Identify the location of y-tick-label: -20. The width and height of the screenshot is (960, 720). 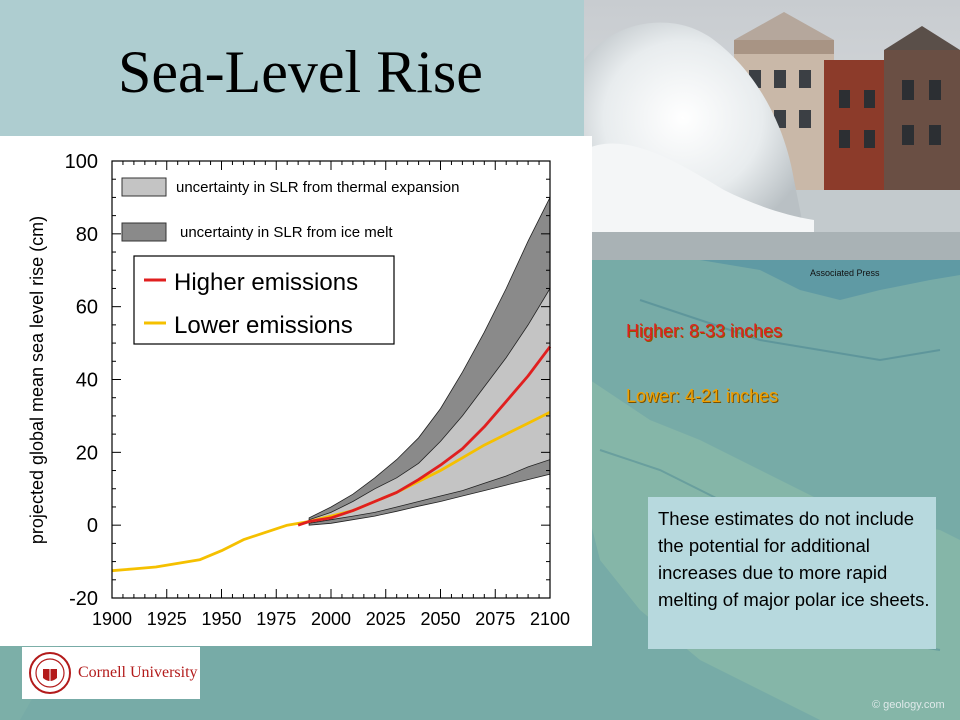
(83, 599).